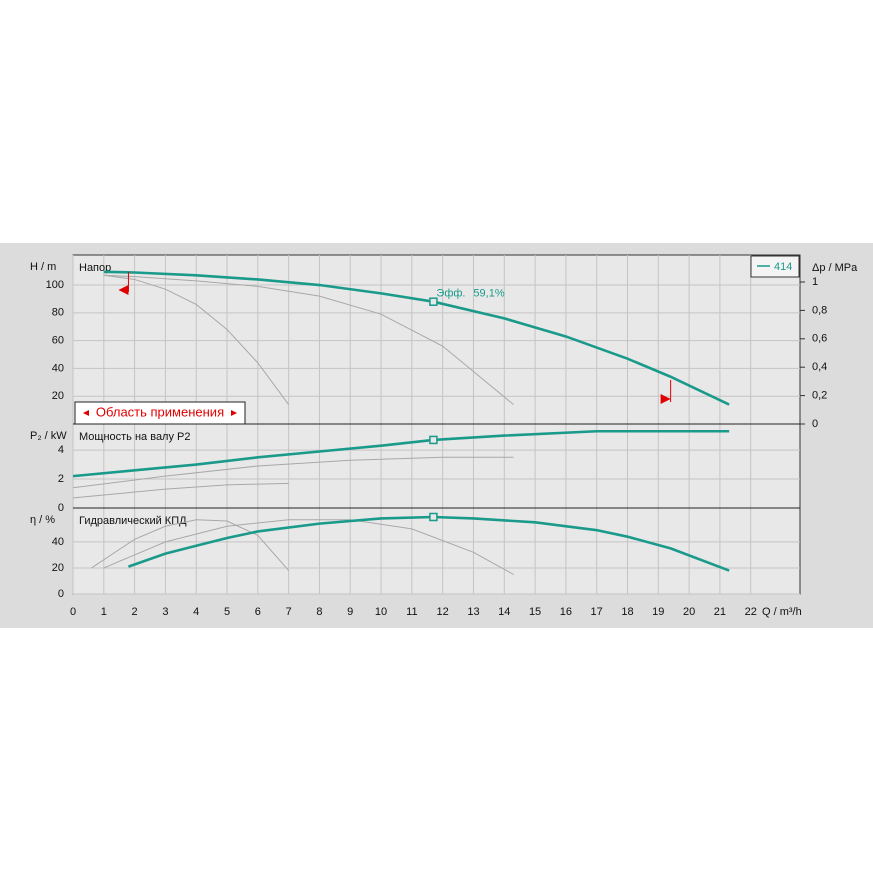 Image resolution: width=873 pixels, height=878 pixels. Describe the element at coordinates (135, 612) in the screenshot. I see `x-tick-label: 2` at that location.